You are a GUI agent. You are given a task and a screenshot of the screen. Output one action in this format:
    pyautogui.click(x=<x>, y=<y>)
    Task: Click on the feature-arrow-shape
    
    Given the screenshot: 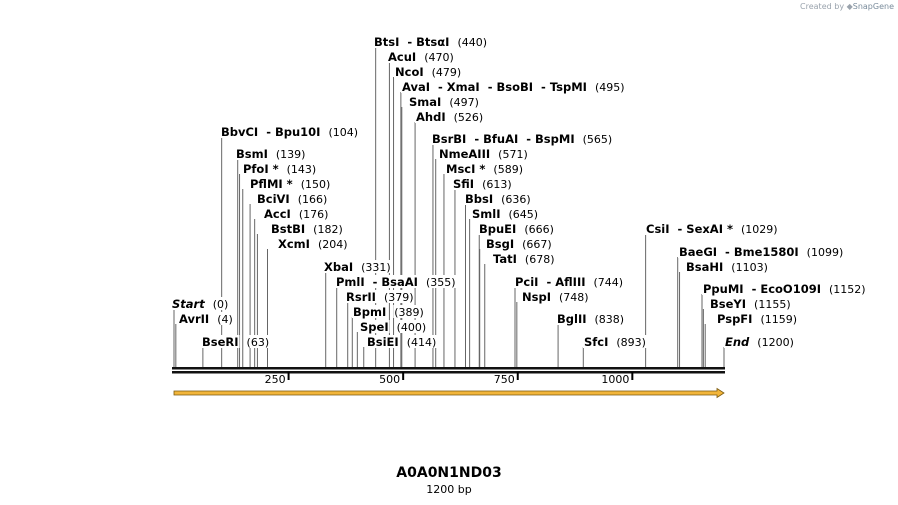 What is the action you would take?
    pyautogui.click(x=449, y=393)
    